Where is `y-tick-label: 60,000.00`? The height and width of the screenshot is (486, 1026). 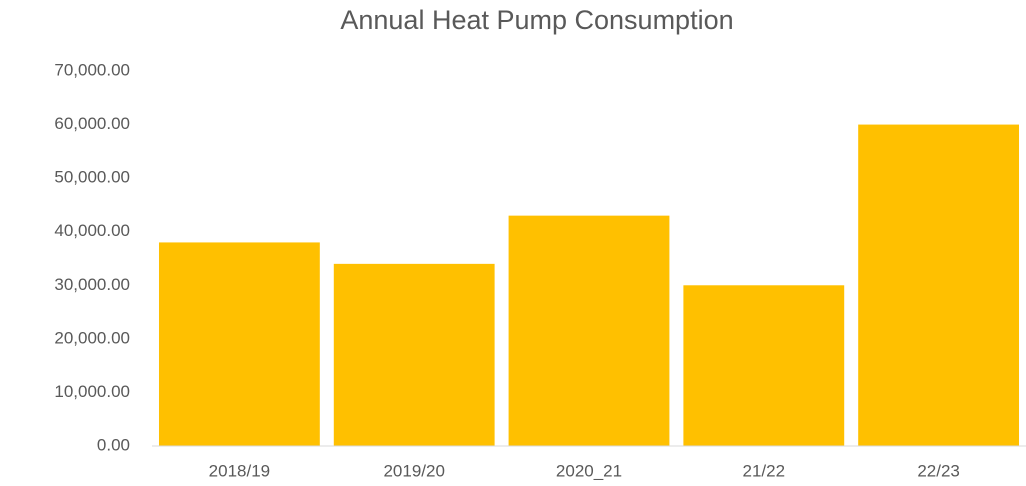 y-tick-label: 60,000.00 is located at coordinates (92, 123).